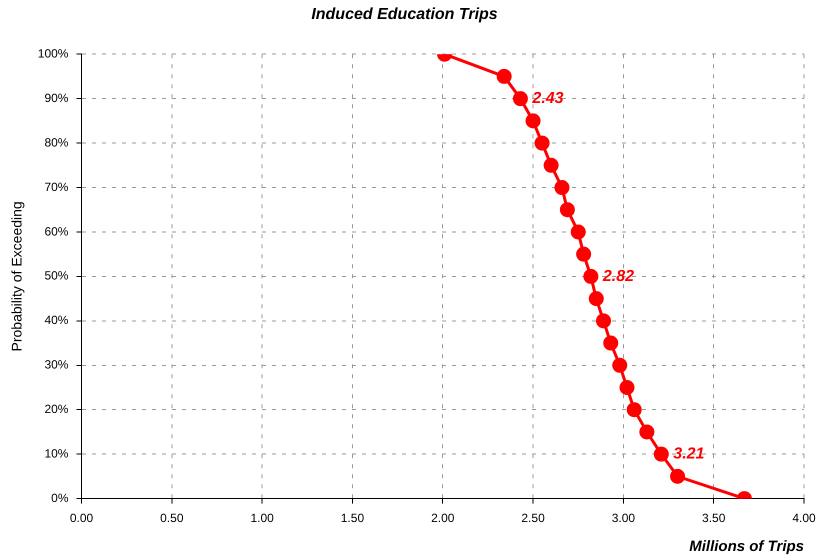 The width and height of the screenshot is (829, 560). Describe the element at coordinates (82, 518) in the screenshot. I see `x-tick-label: 0.00` at that location.